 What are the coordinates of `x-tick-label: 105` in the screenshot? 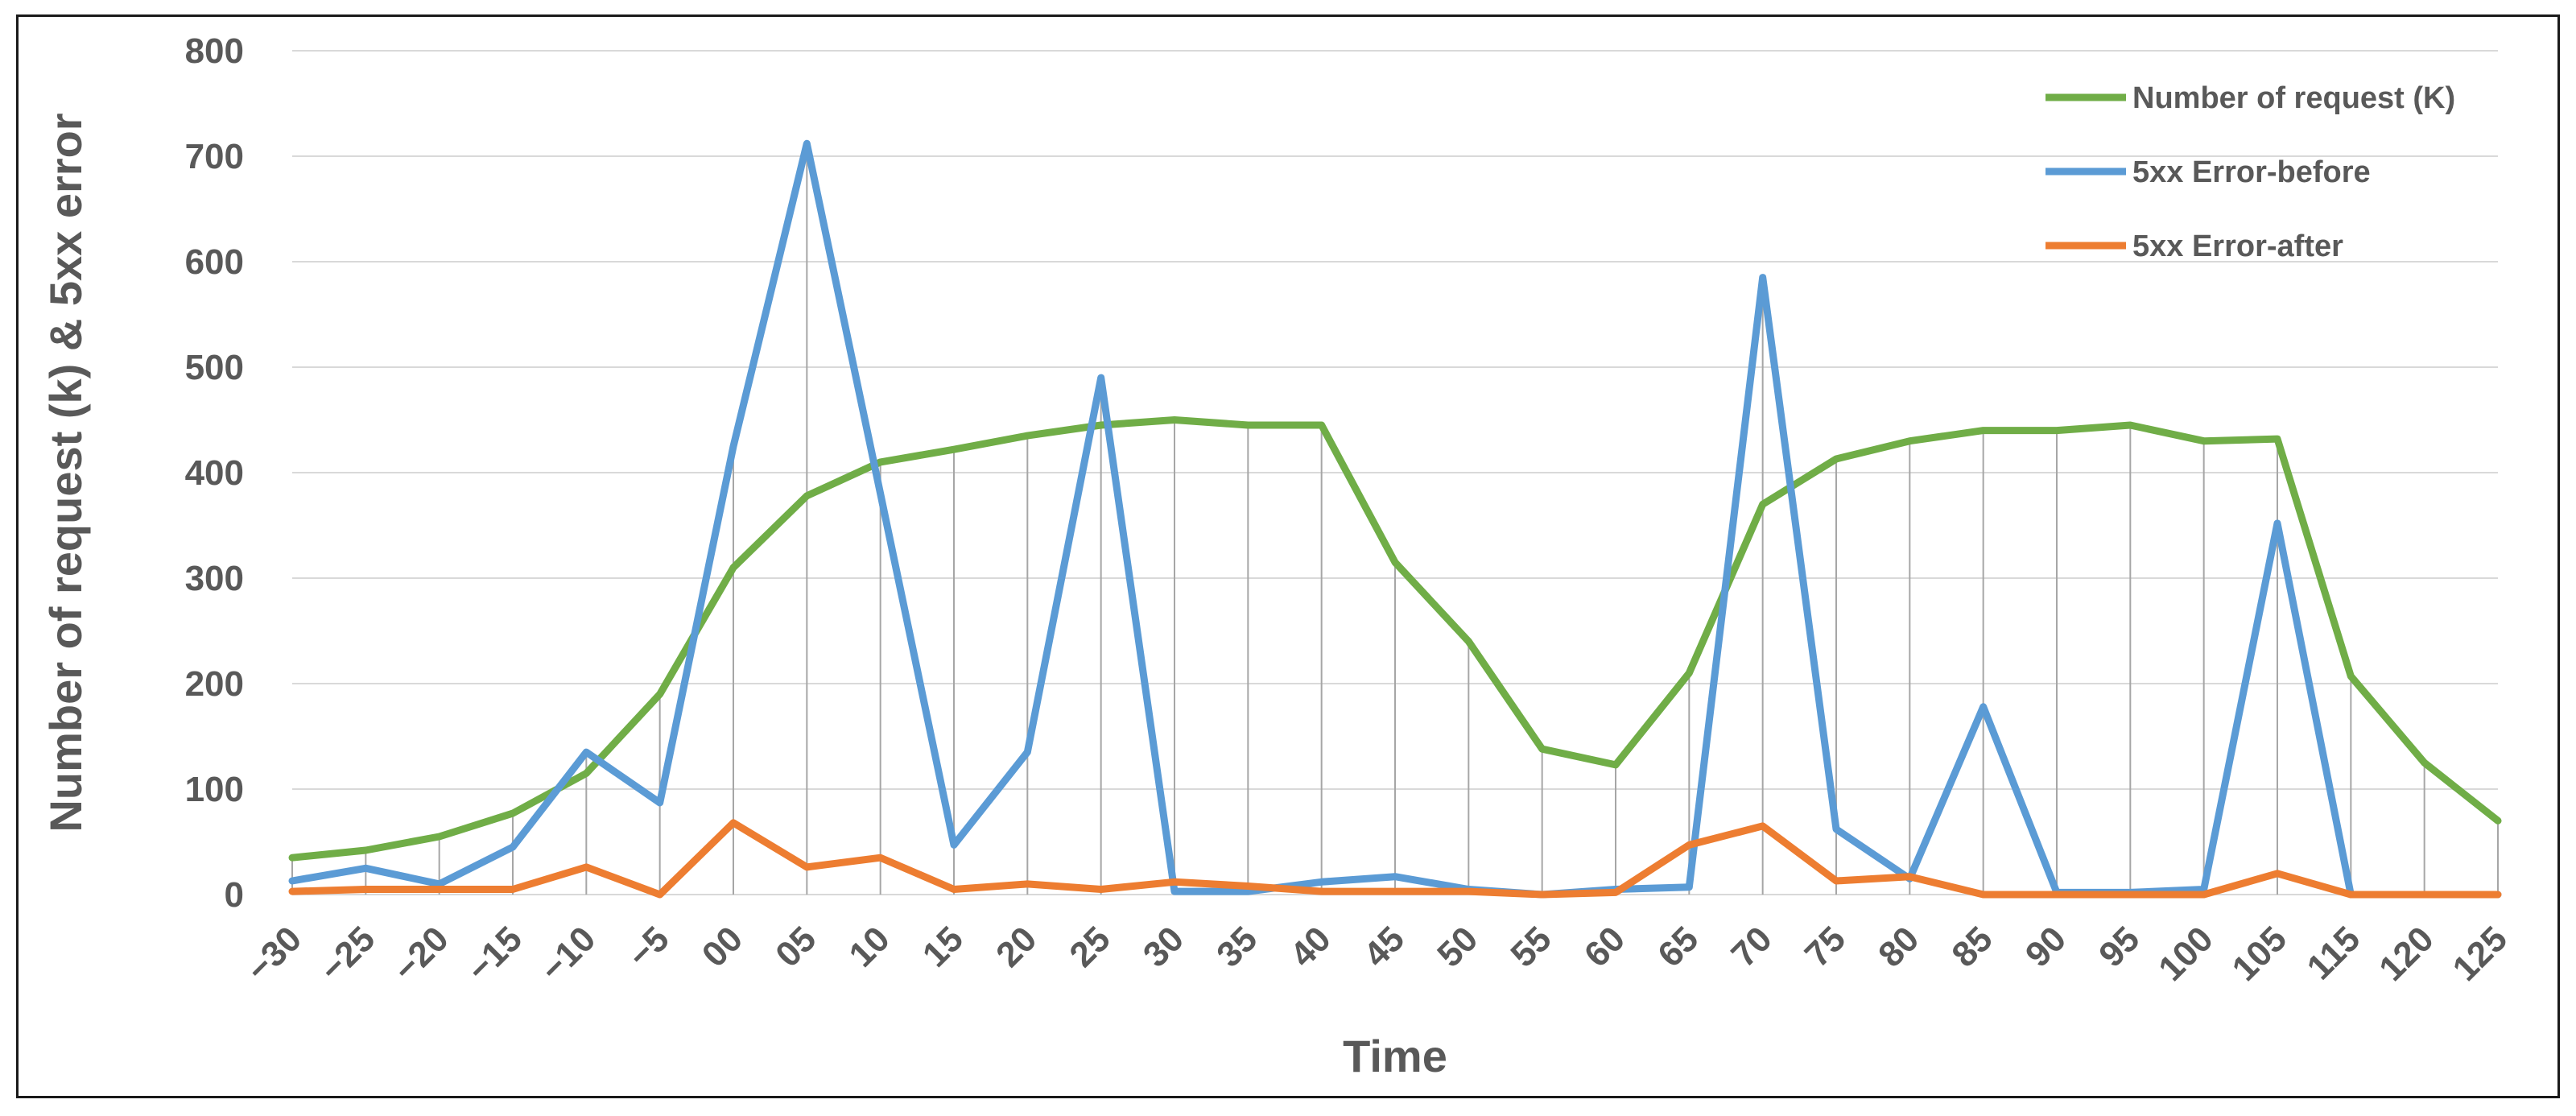 It's located at (2260, 954).